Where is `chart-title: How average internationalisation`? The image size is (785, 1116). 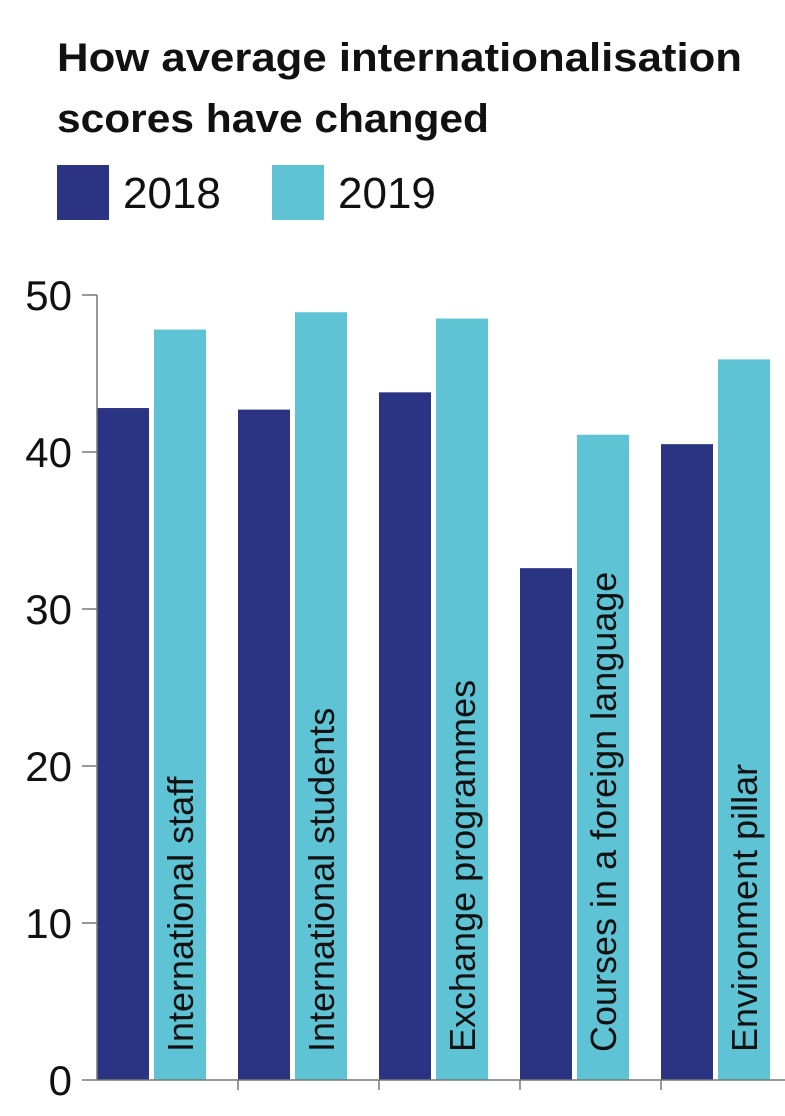 chart-title: How average internationalisation is located at coordinates (399, 58).